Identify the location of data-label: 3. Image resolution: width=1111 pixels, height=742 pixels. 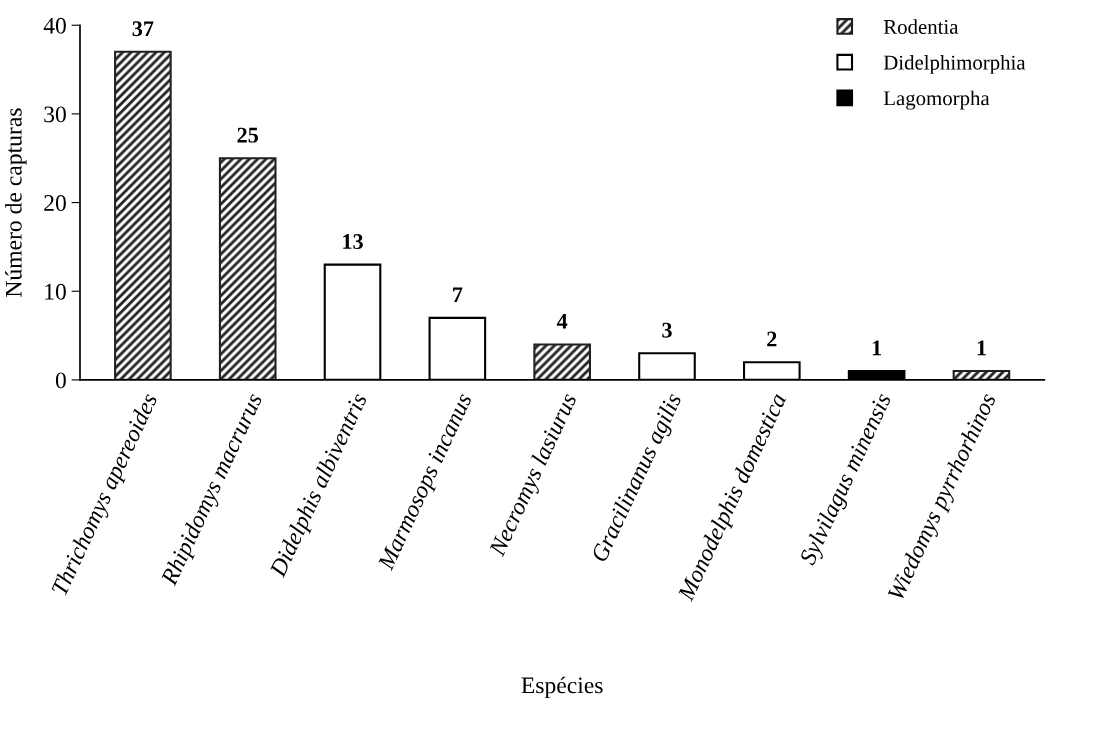
(667, 330).